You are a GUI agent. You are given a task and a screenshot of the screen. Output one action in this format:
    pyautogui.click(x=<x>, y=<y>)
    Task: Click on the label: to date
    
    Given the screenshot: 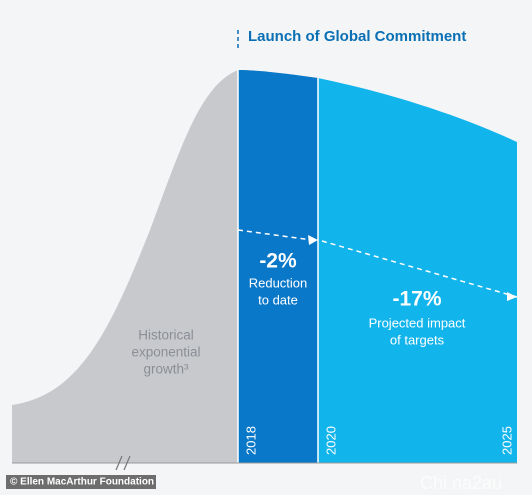 What is the action you would take?
    pyautogui.click(x=278, y=299)
    